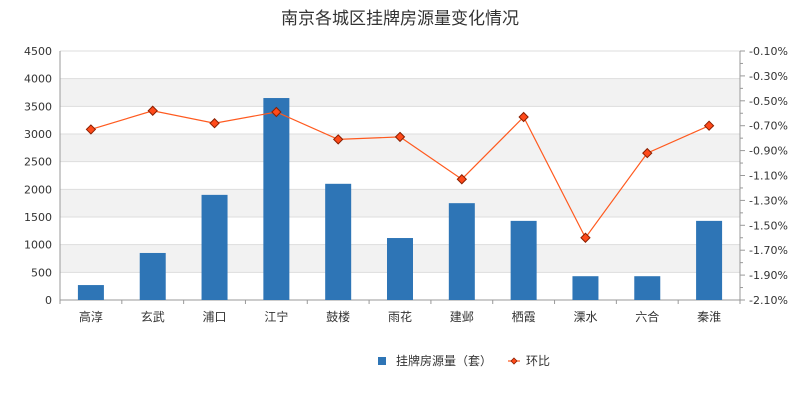 The width and height of the screenshot is (800, 400). I want to click on x-tick-label: 浦口, so click(215, 317).